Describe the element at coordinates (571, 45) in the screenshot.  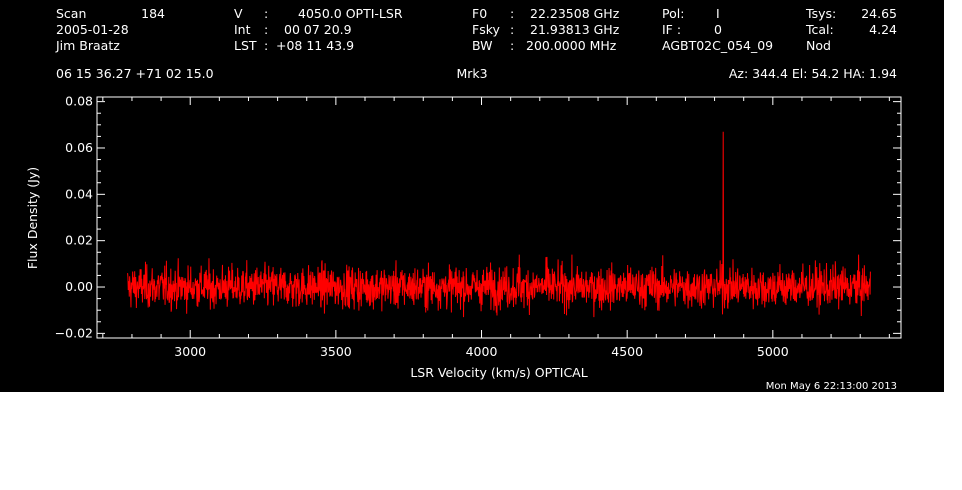
I see `bw-value: 200.0000 MHz` at that location.